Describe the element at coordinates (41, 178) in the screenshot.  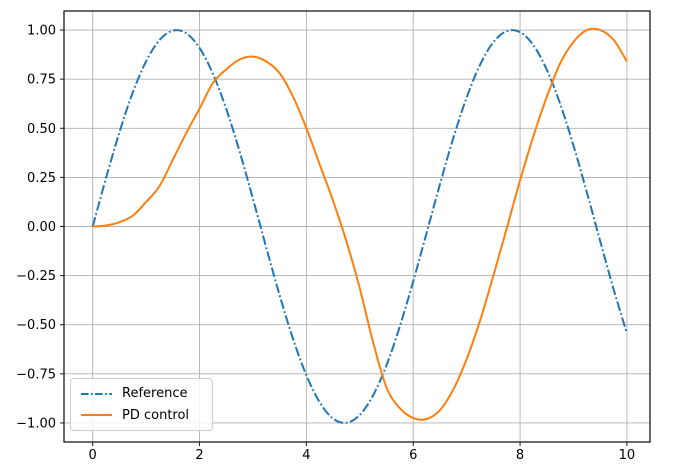
I see `y-tick-label: 0.25` at that location.